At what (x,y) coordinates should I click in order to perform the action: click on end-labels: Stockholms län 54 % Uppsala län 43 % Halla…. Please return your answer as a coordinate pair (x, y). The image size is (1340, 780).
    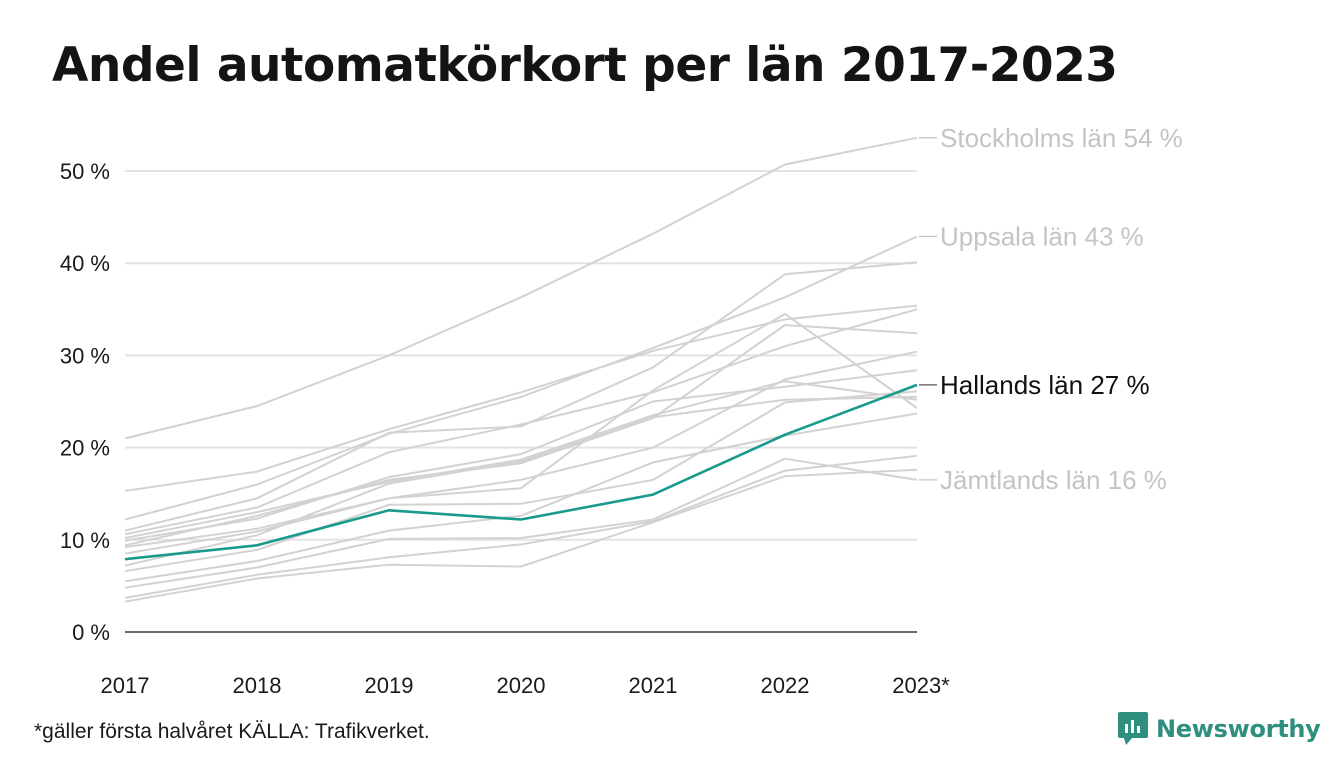
    Looking at the image, I should click on (1051, 309).